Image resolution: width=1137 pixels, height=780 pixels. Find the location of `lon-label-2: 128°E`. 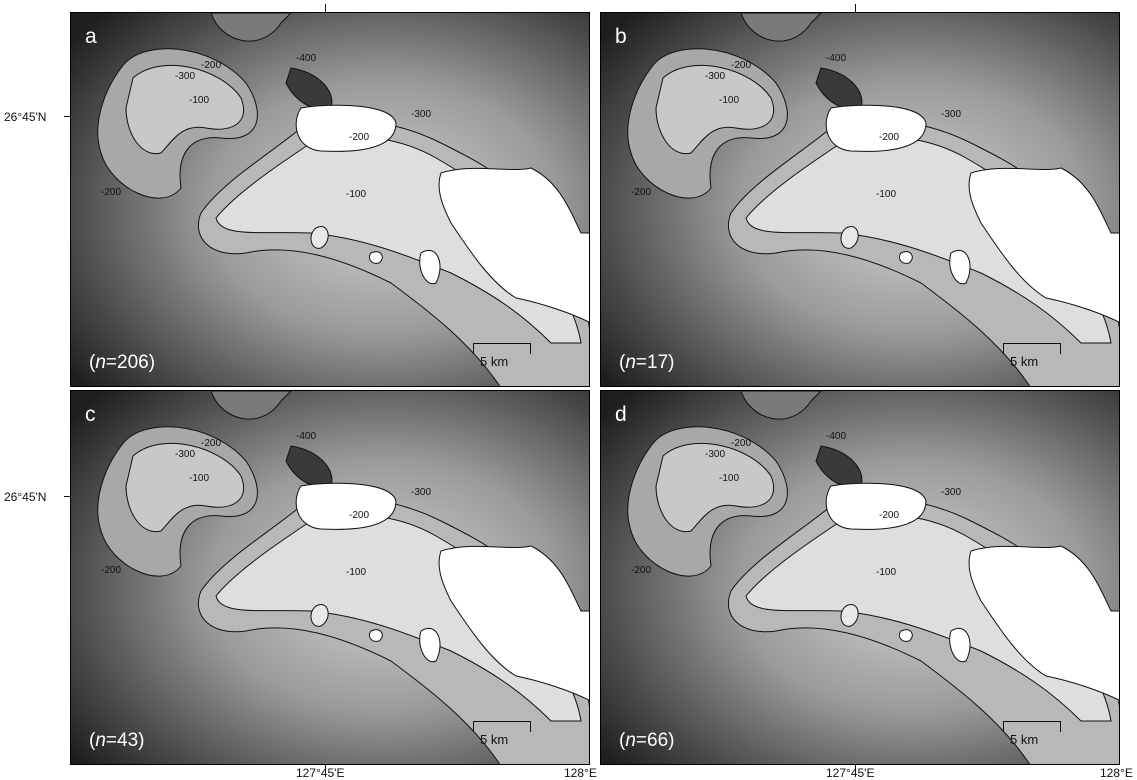

lon-label-2: 128°E is located at coordinates (580, 773).